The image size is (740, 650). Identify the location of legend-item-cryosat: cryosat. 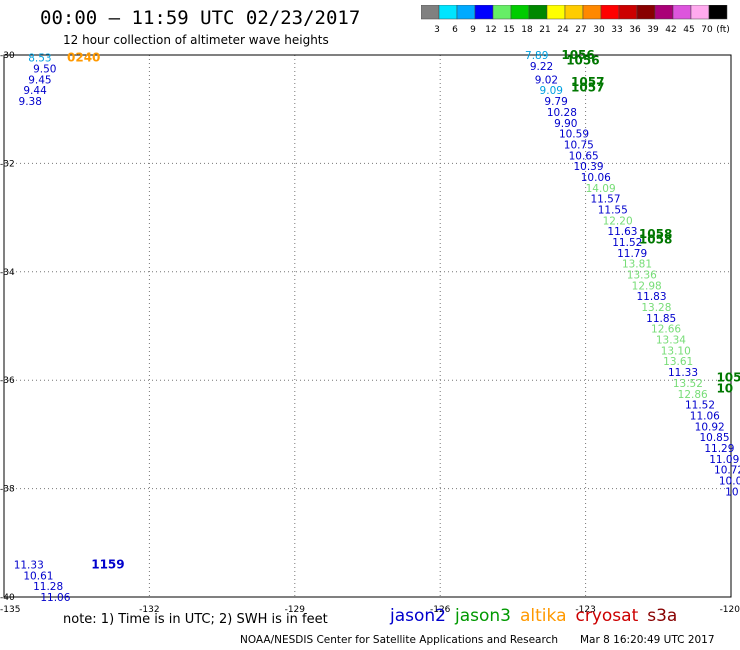
(607, 616).